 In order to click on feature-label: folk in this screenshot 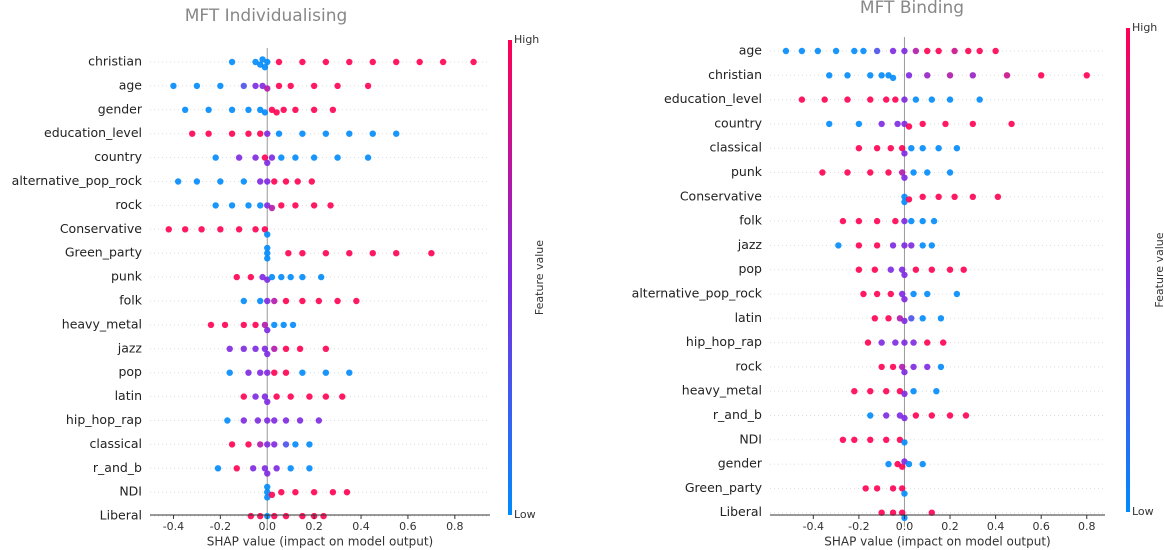, I will do `click(751, 220)`.